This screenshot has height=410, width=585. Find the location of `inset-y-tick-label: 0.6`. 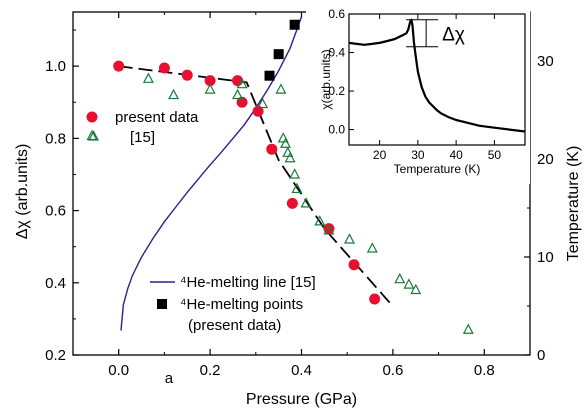

inset-y-tick-label: 0.6 is located at coordinates (336, 14).